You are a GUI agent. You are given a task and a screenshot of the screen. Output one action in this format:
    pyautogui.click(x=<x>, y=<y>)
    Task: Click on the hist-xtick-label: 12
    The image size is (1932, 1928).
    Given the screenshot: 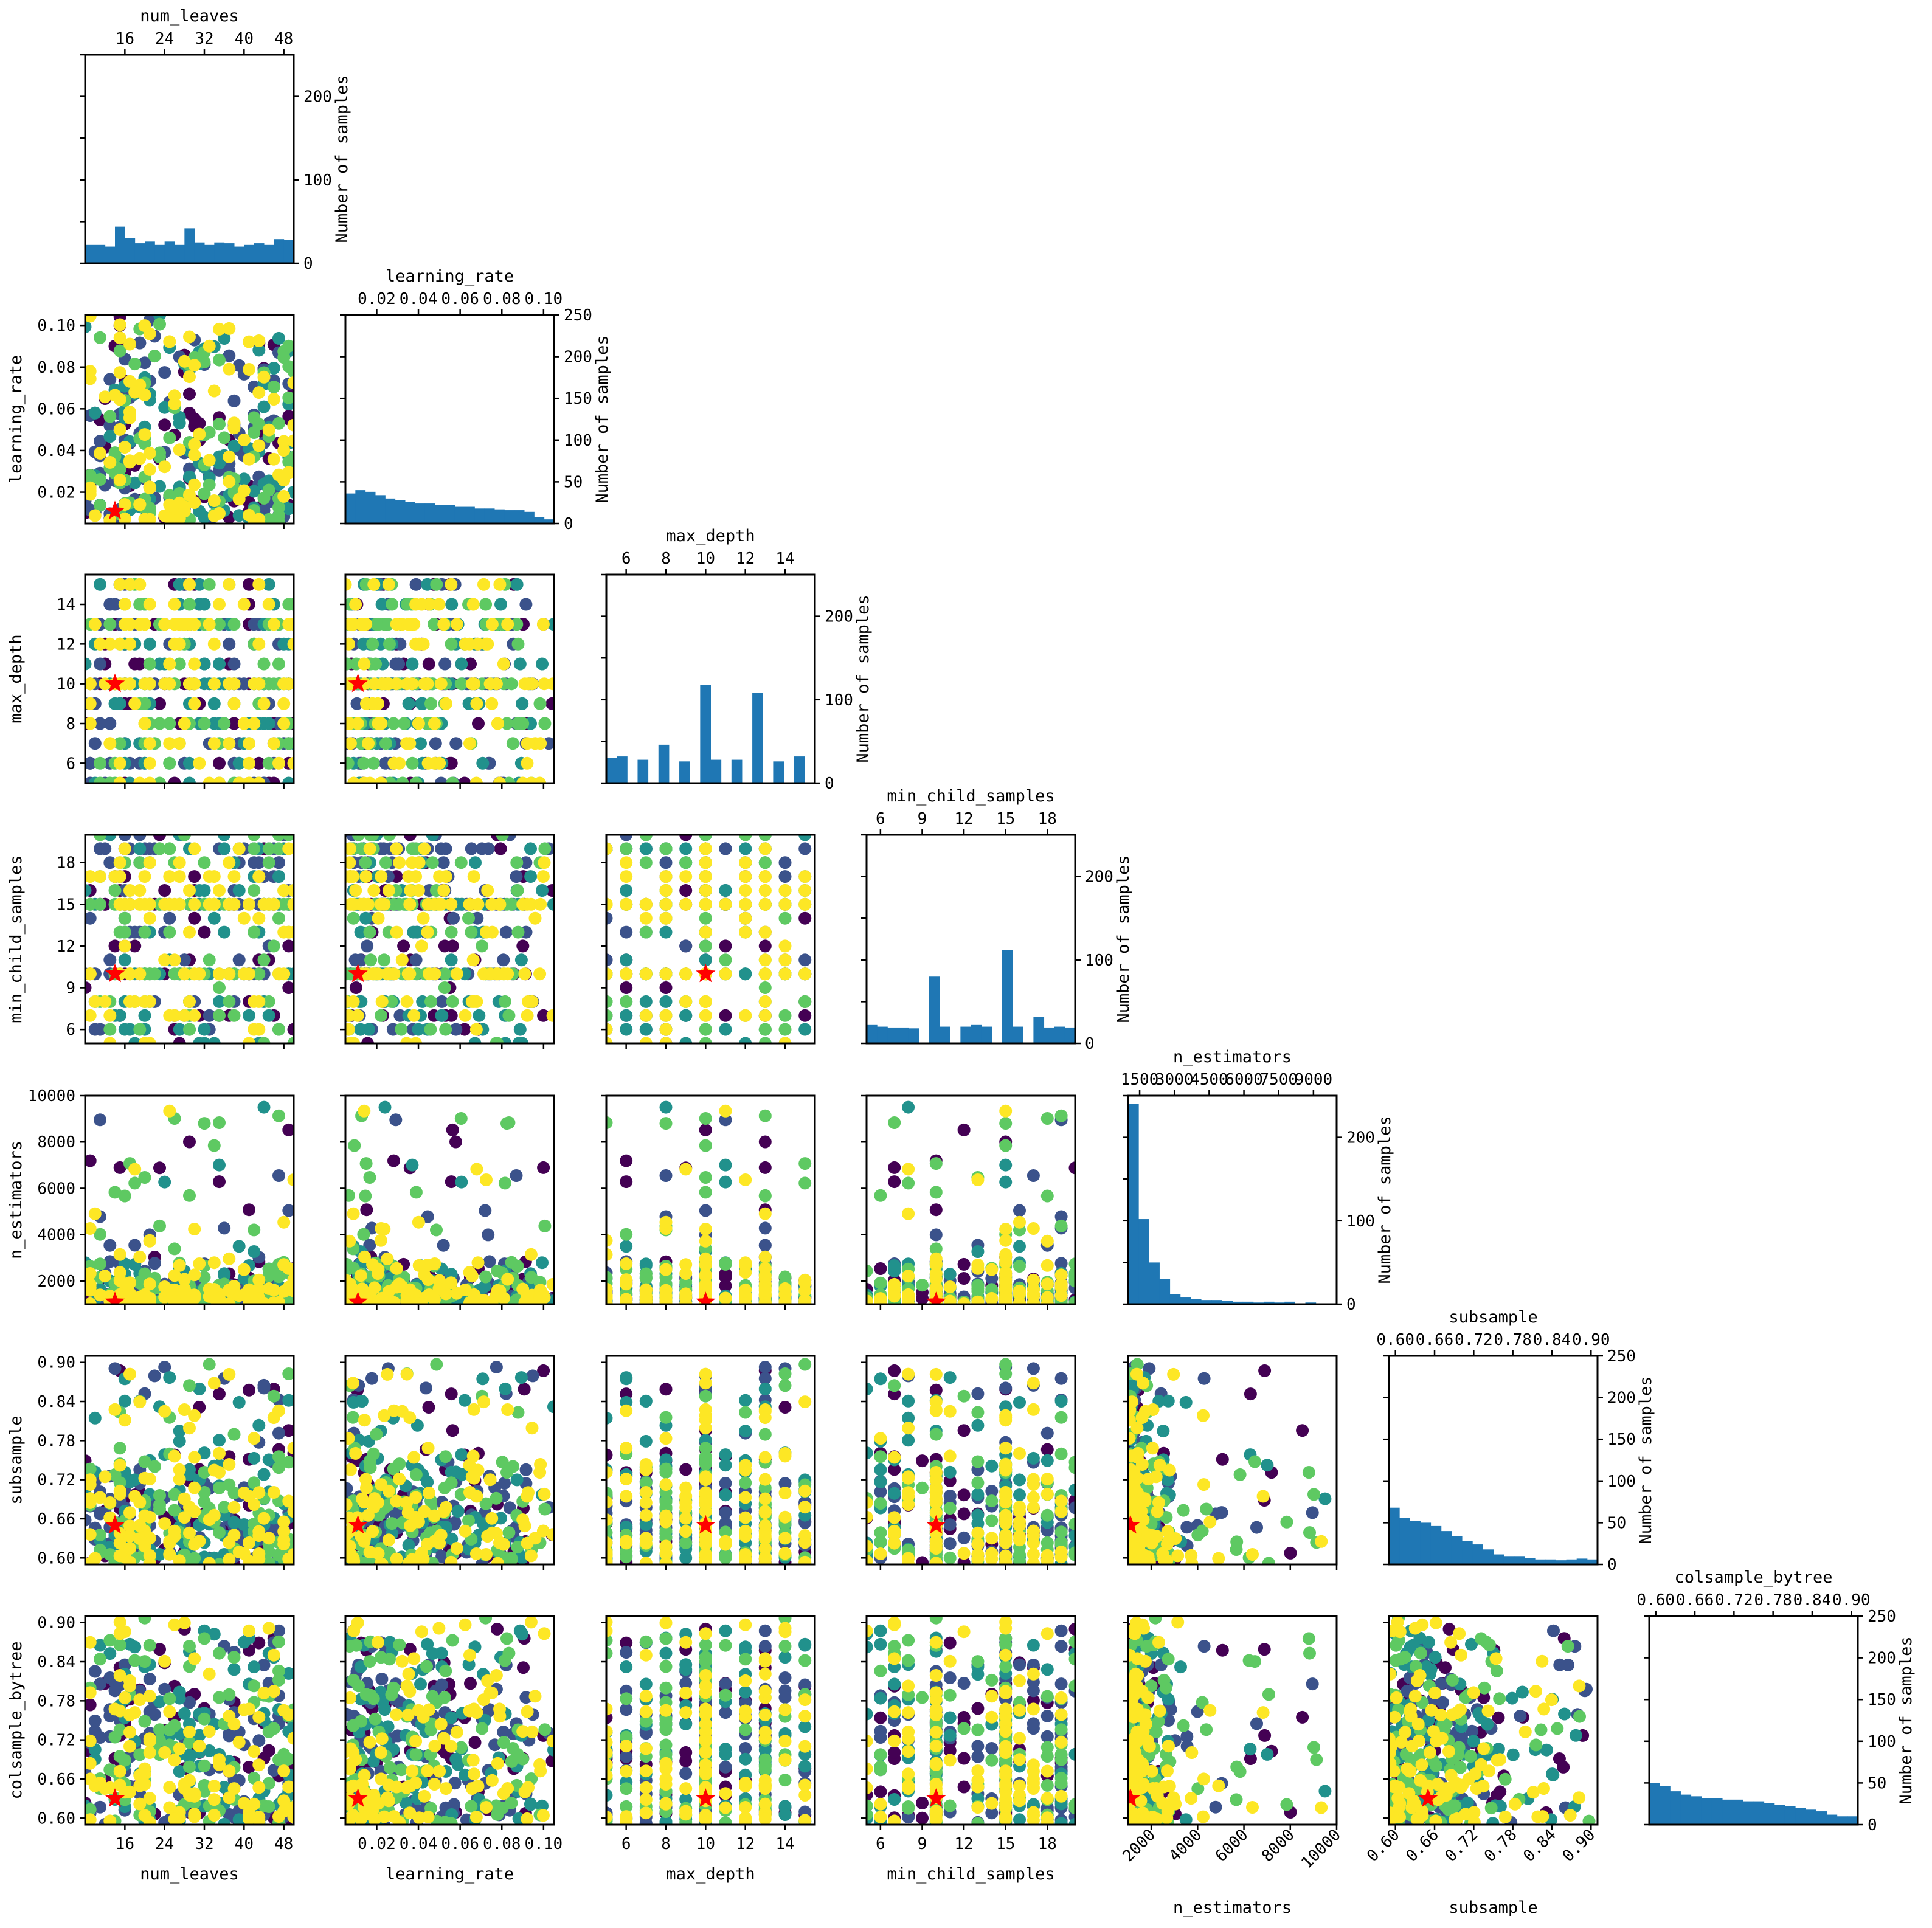 What is the action you would take?
    pyautogui.click(x=745, y=559)
    